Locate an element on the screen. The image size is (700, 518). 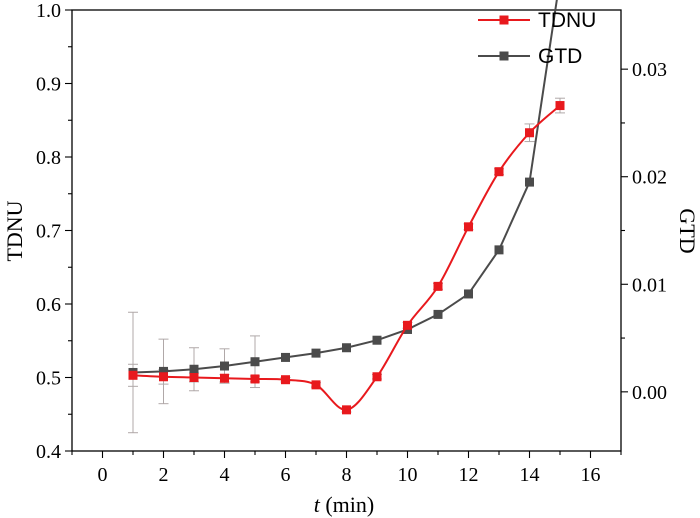
y-right-tick-label: 0.01 is located at coordinates (649, 285).